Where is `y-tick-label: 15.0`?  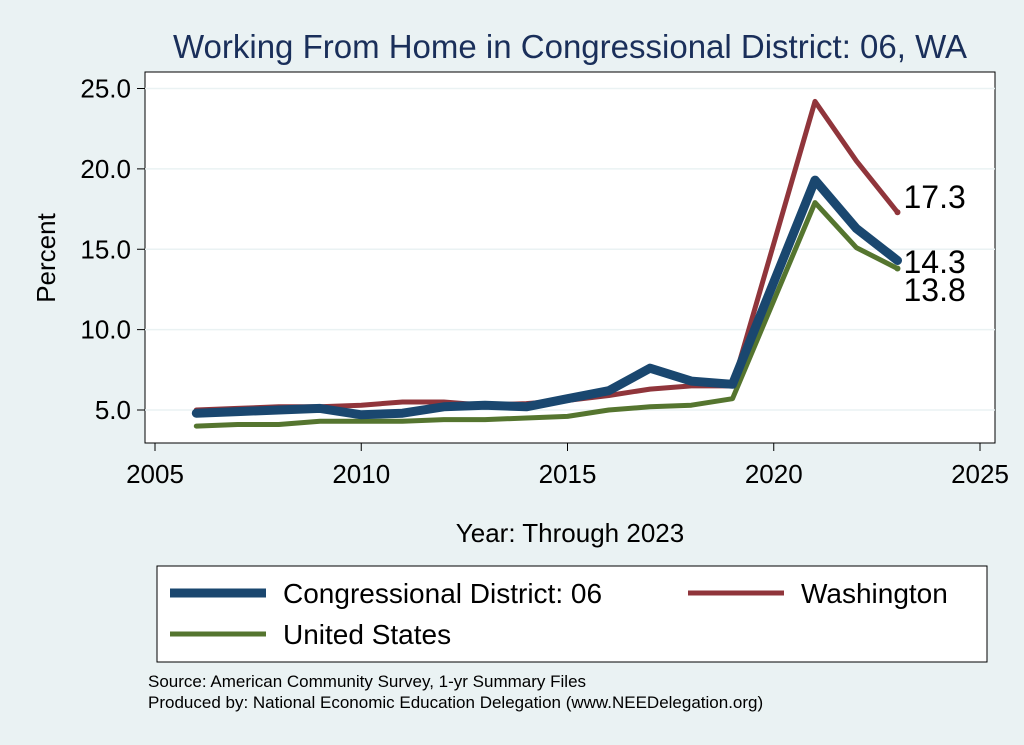 y-tick-label: 15.0 is located at coordinates (105, 249).